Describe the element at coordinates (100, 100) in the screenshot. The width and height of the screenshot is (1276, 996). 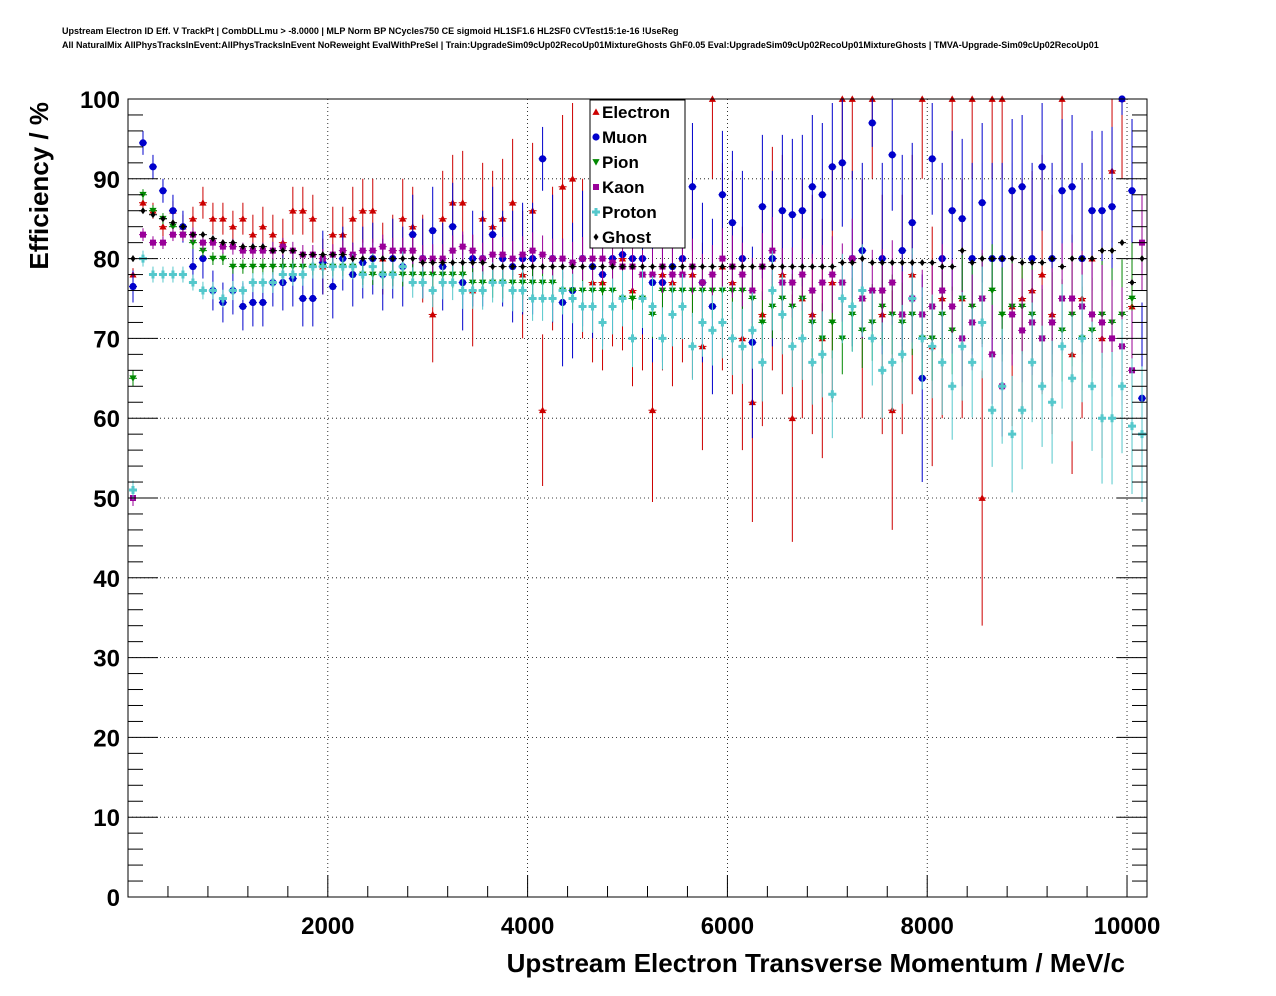
I see `y-tick-label: 100` at that location.